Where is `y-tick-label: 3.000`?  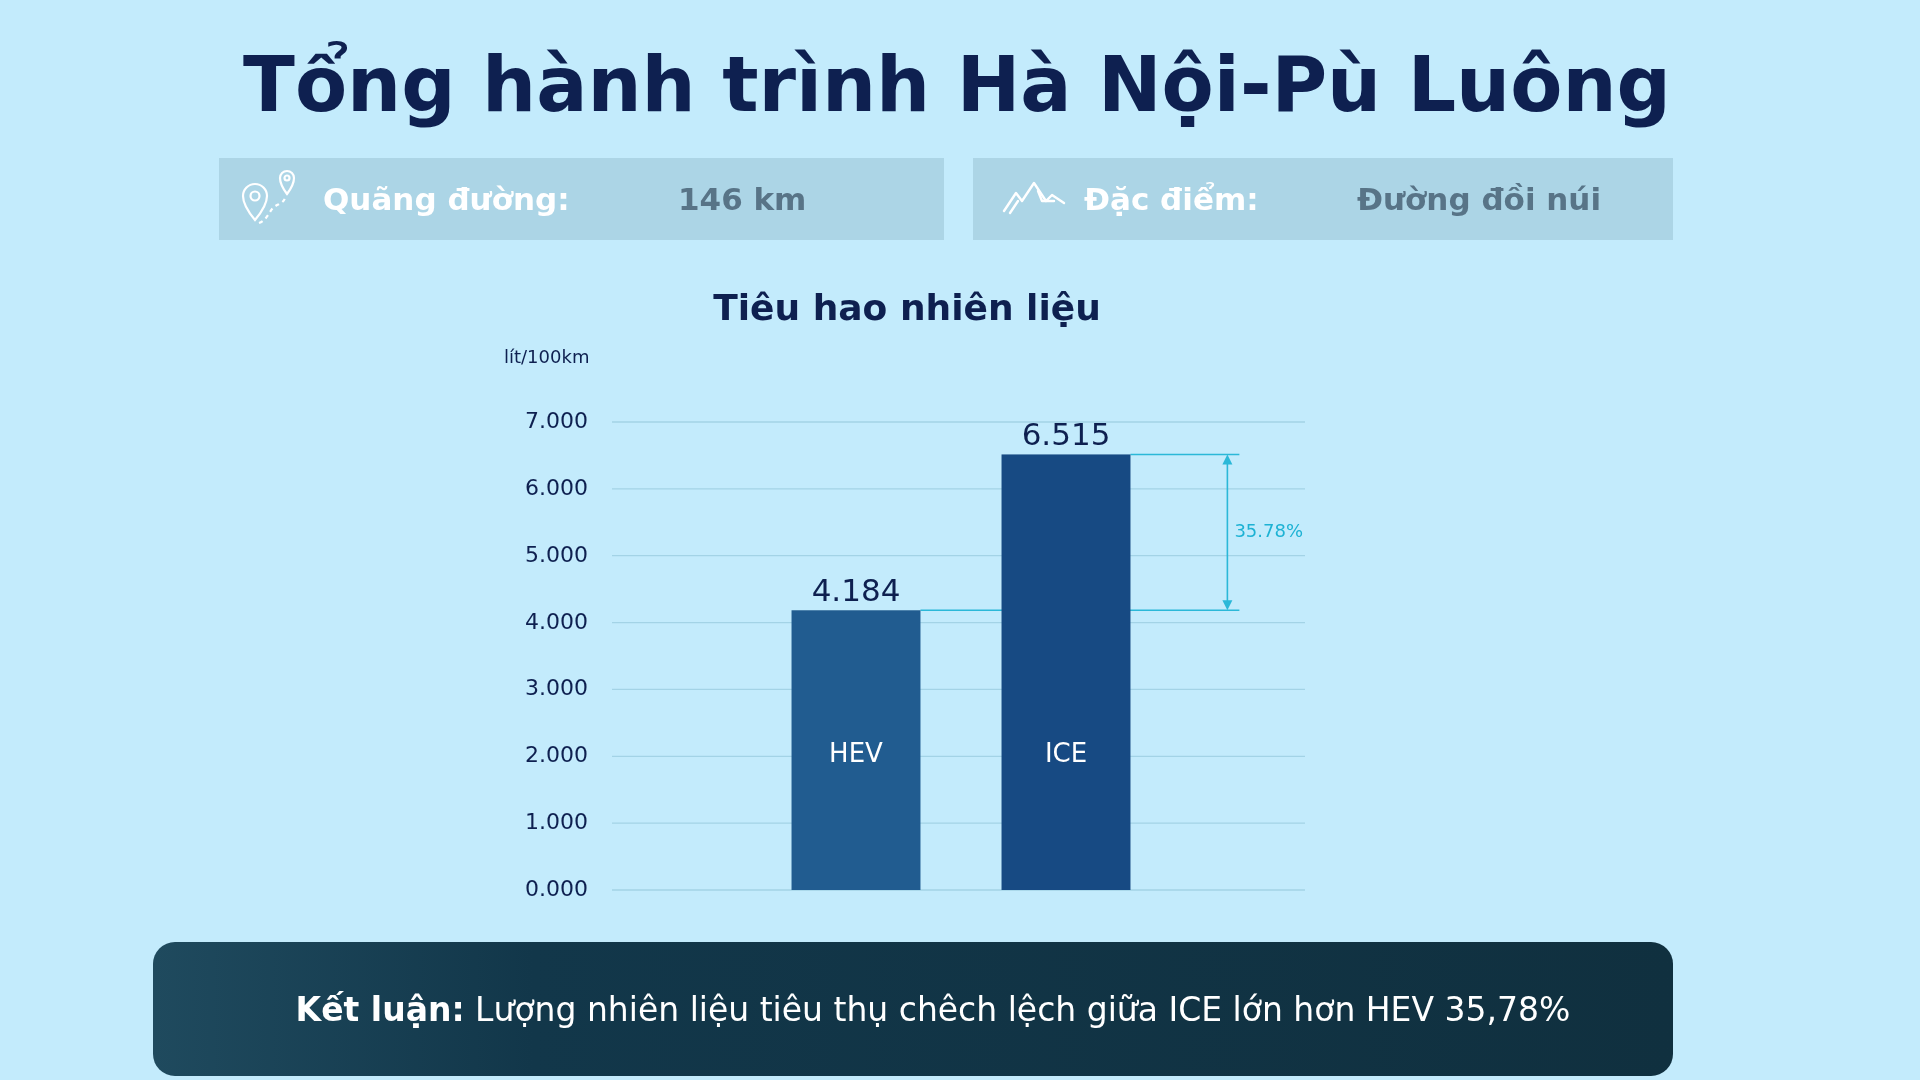
y-tick-label: 3.000 is located at coordinates (556, 688).